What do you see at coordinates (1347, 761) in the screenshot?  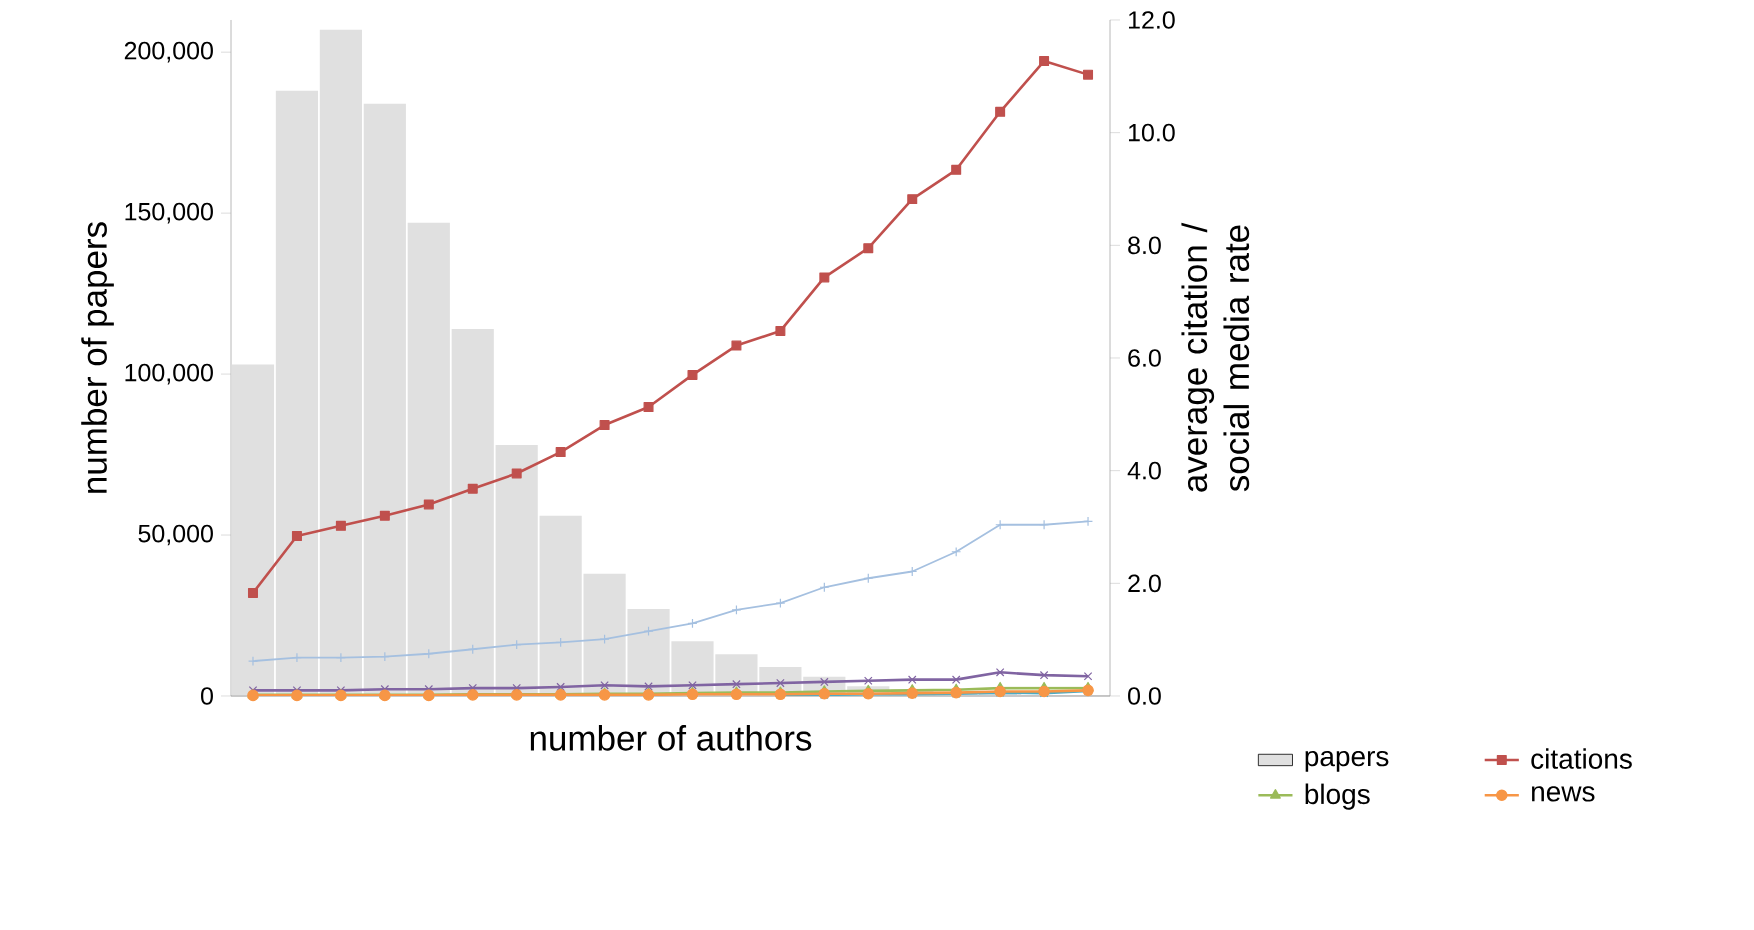 I see `legend-label: papers` at bounding box center [1347, 761].